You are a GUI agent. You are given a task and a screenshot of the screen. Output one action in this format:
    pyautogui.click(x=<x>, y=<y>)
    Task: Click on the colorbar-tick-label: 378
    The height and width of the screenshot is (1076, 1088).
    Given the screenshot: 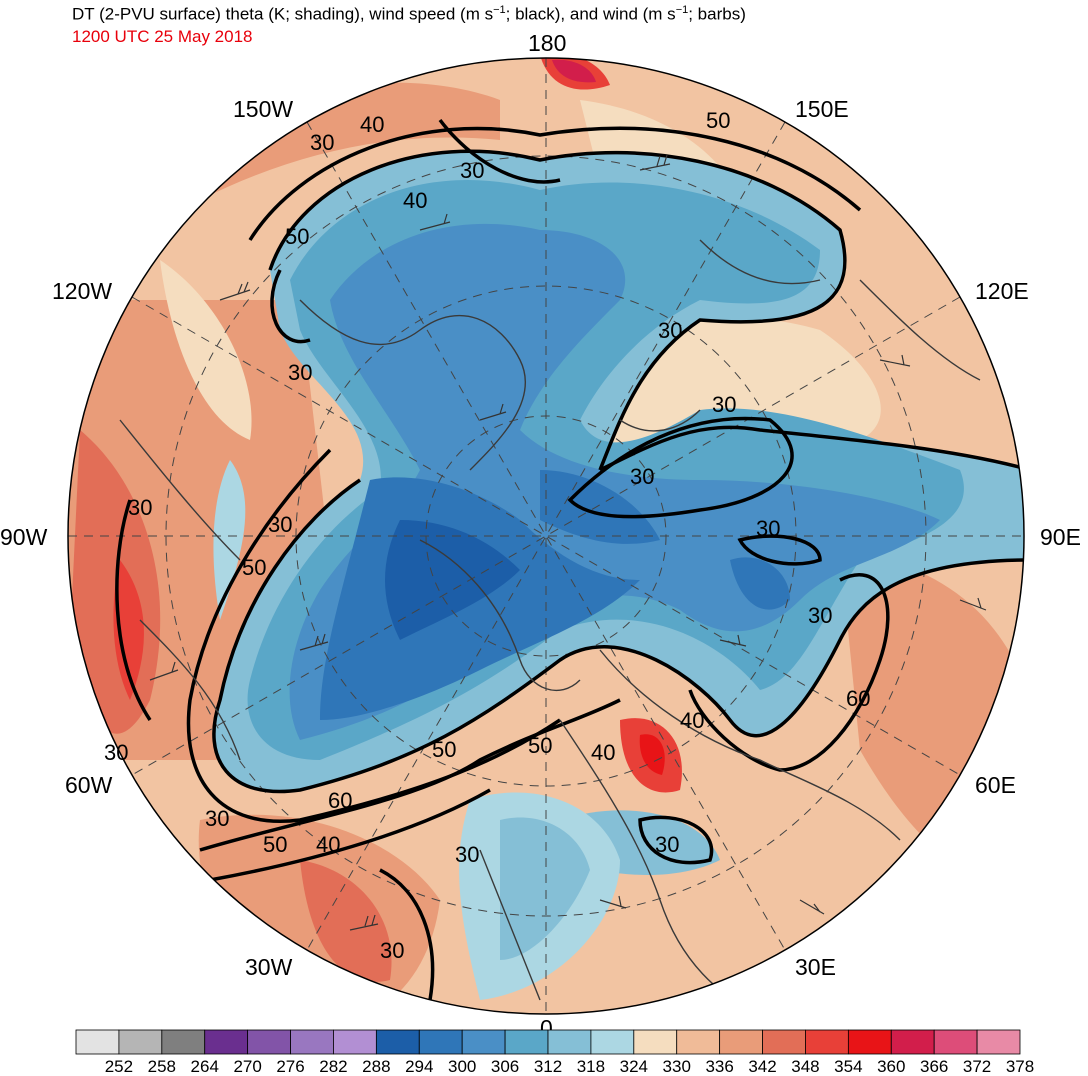 What is the action you would take?
    pyautogui.click(x=1020, y=1066)
    